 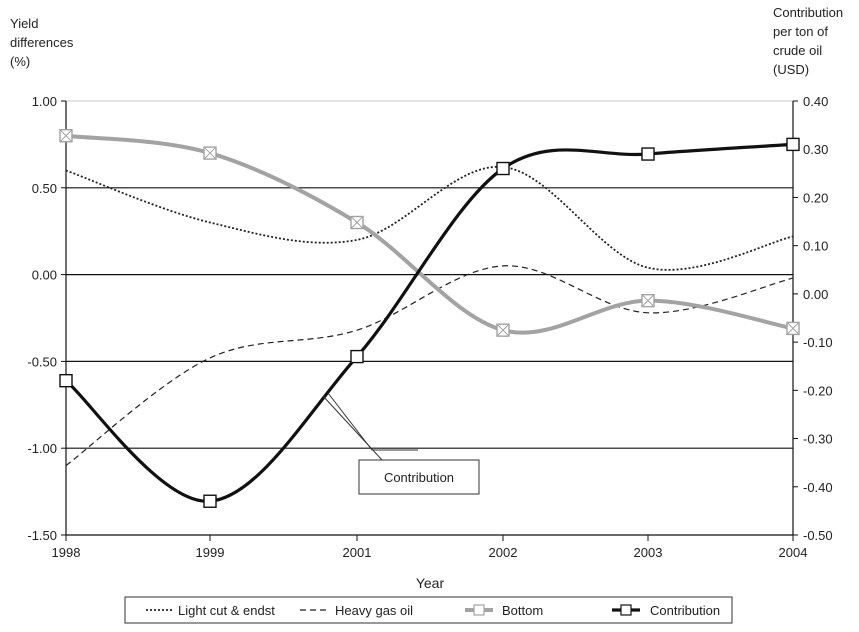 I want to click on left-tick-label: -1.00, so click(x=42, y=448).